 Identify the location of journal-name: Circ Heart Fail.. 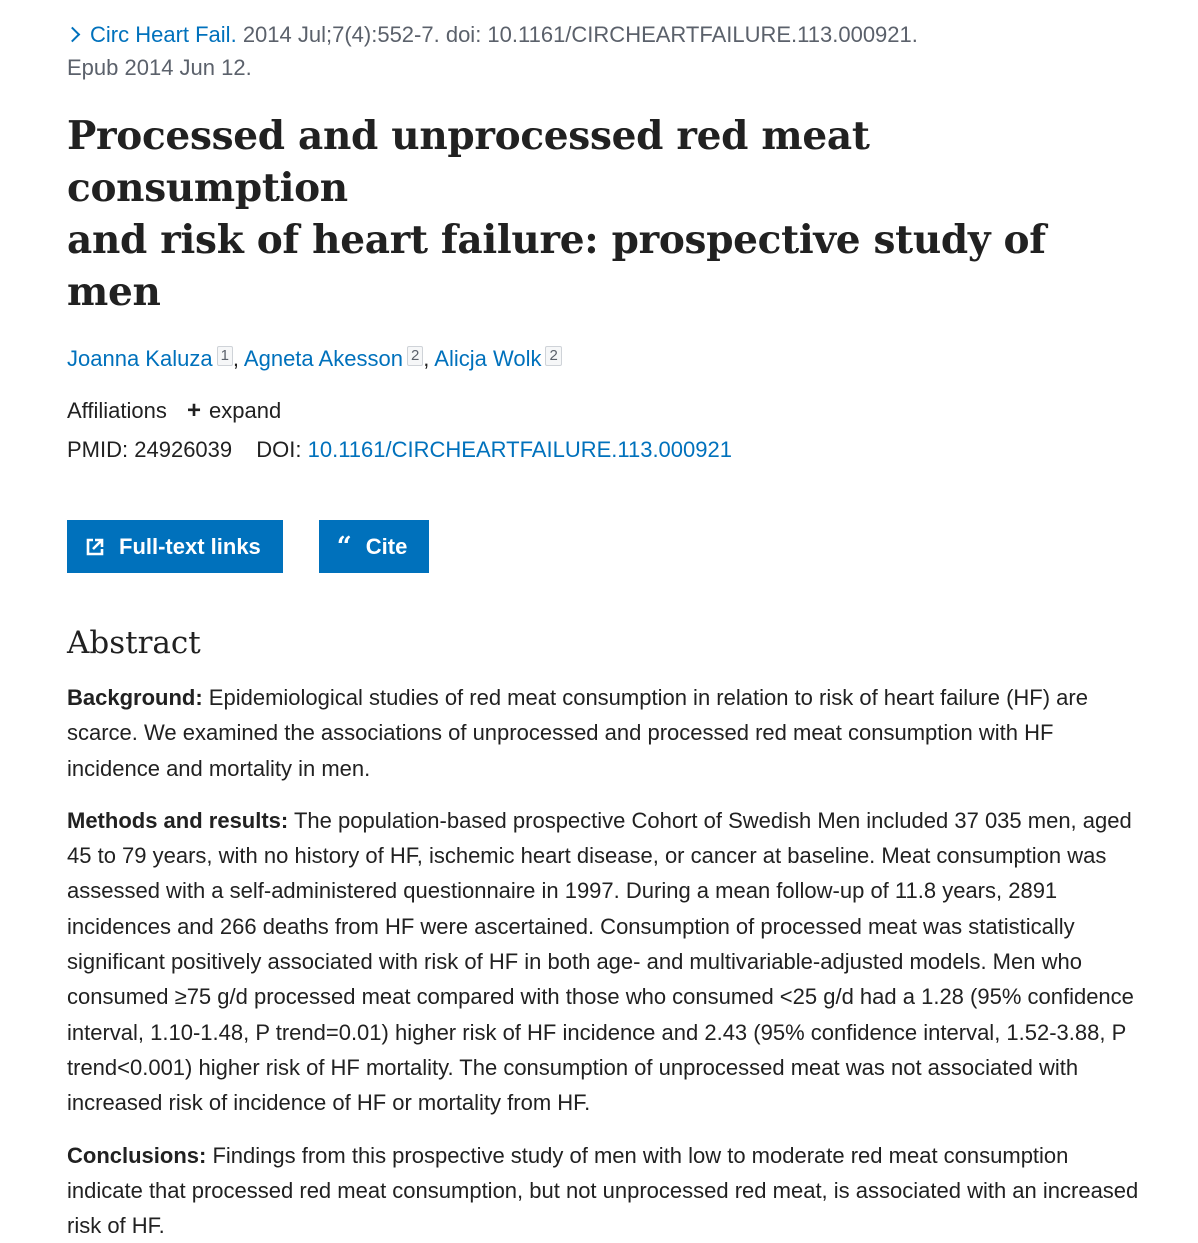
(163, 34).